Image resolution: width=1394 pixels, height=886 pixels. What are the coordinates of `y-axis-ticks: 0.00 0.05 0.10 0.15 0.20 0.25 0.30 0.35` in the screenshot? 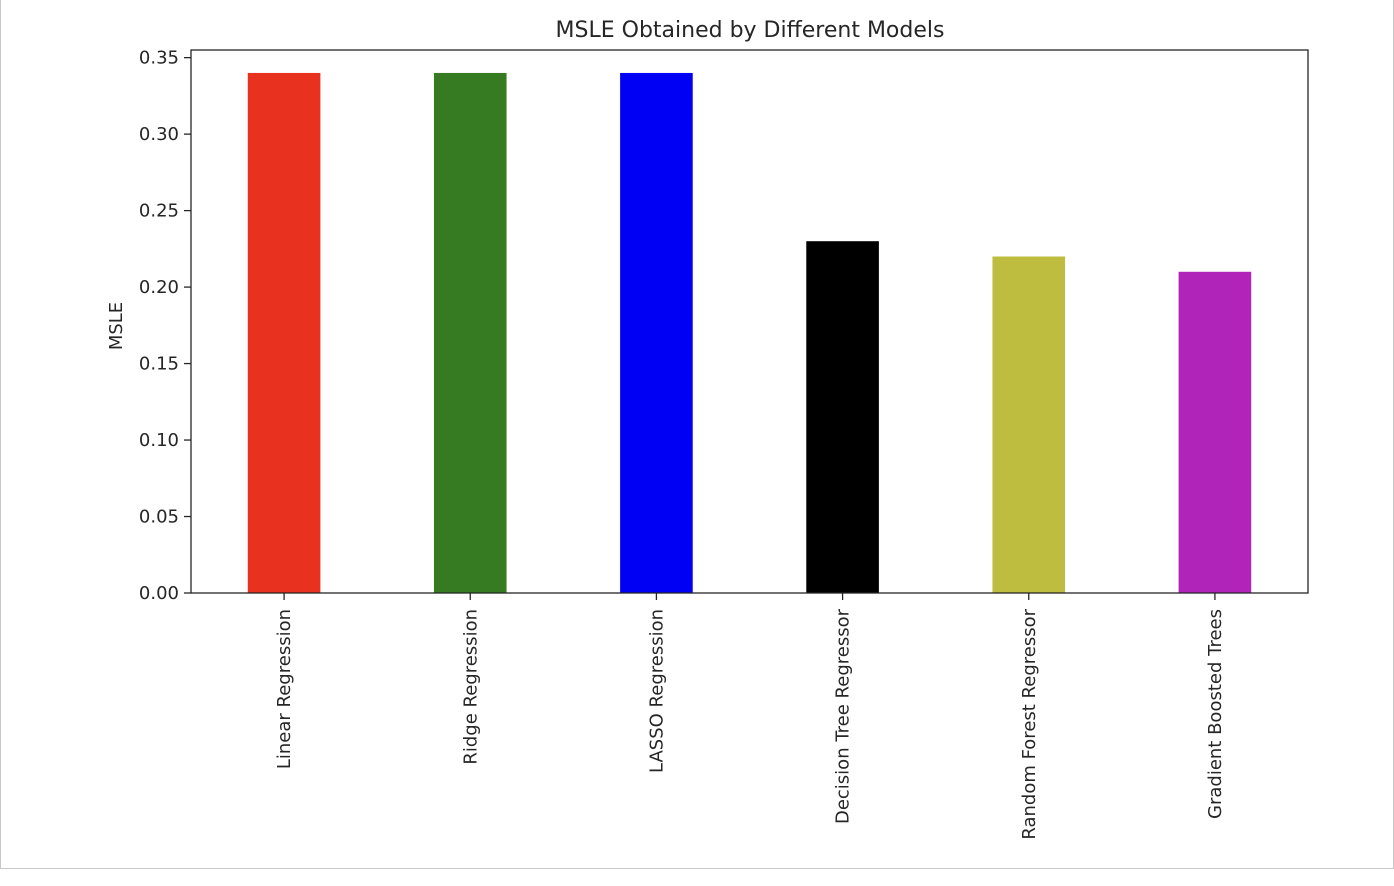 It's located at (165, 326).